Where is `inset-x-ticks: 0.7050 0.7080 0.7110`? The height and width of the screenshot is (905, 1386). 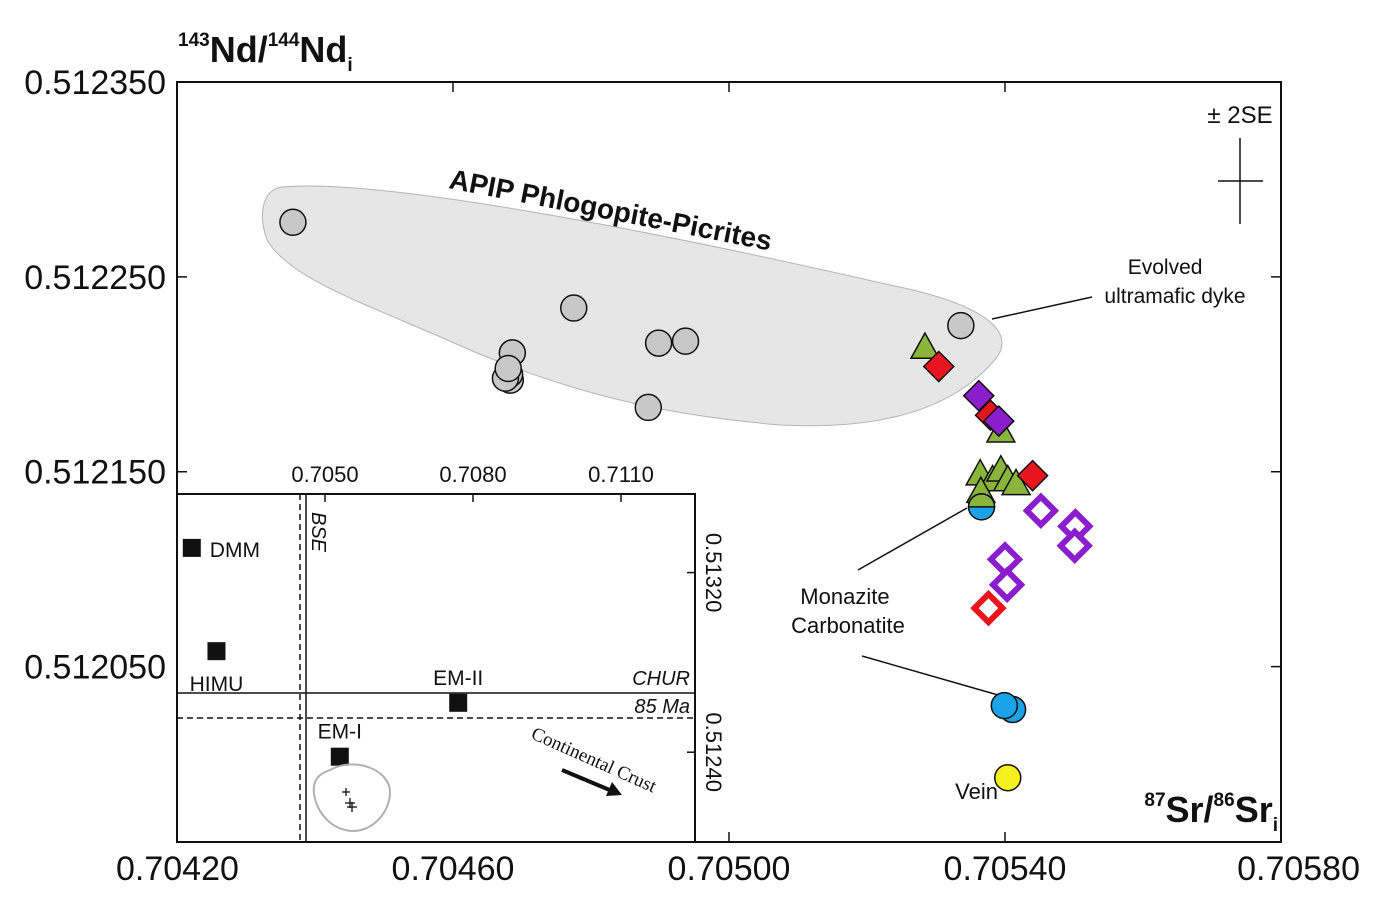
inset-x-ticks: 0.7050 0.7080 0.7110 is located at coordinates (472, 482).